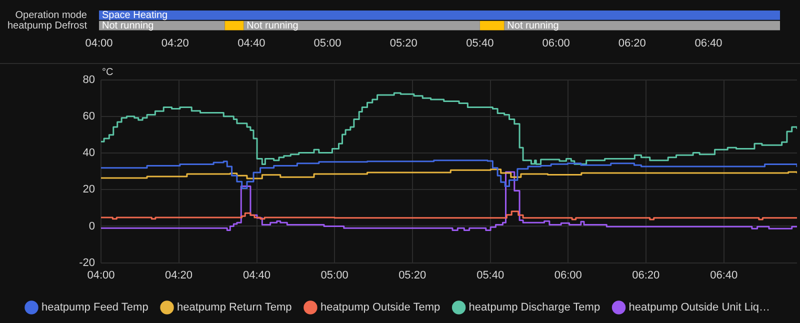 Image resolution: width=800 pixels, height=323 pixels. I want to click on legend-label: heatpump Return Temp, so click(234, 308).